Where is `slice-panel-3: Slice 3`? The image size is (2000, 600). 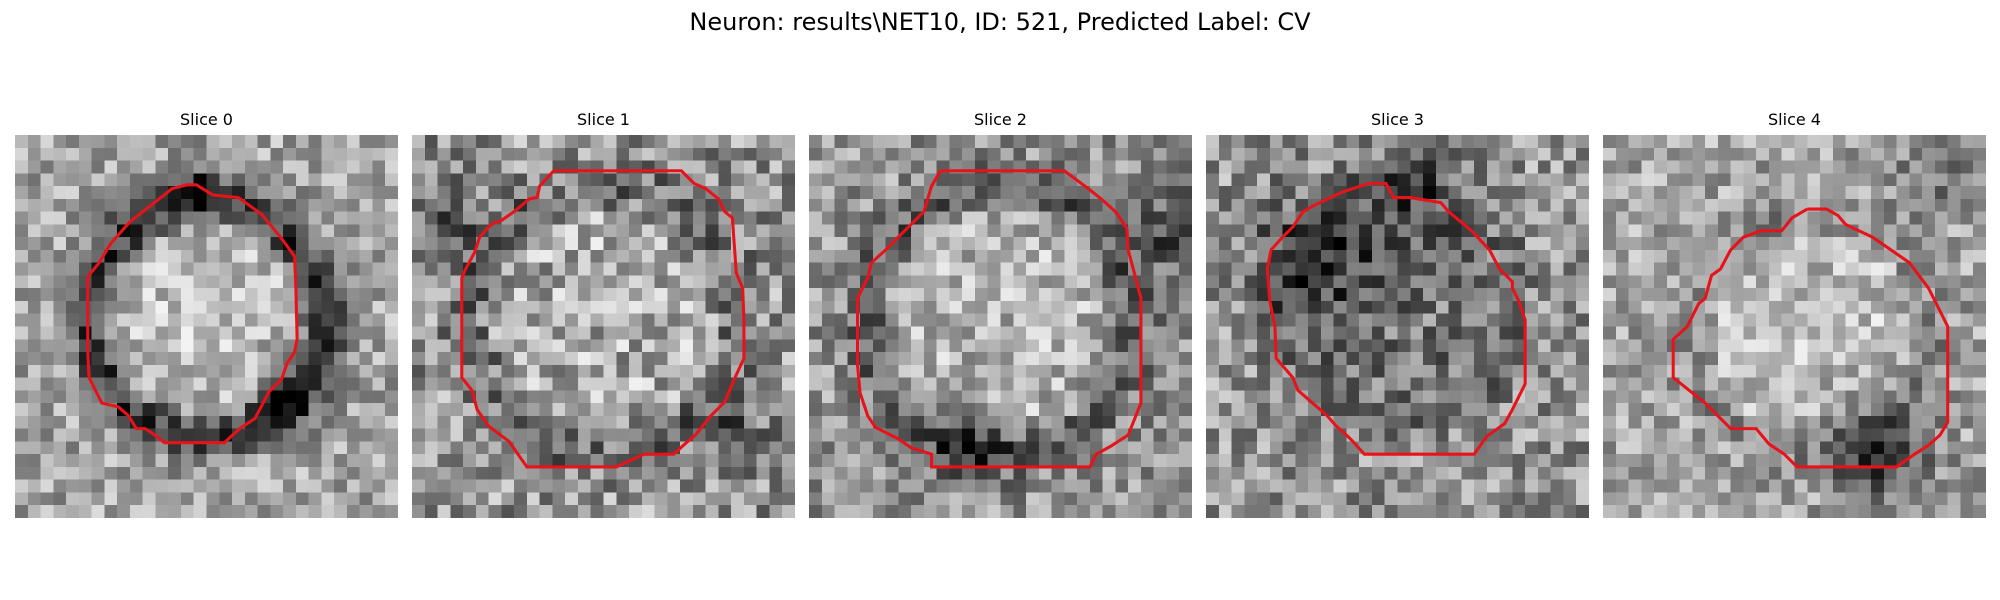
slice-panel-3: Slice 3 is located at coordinates (1397, 314).